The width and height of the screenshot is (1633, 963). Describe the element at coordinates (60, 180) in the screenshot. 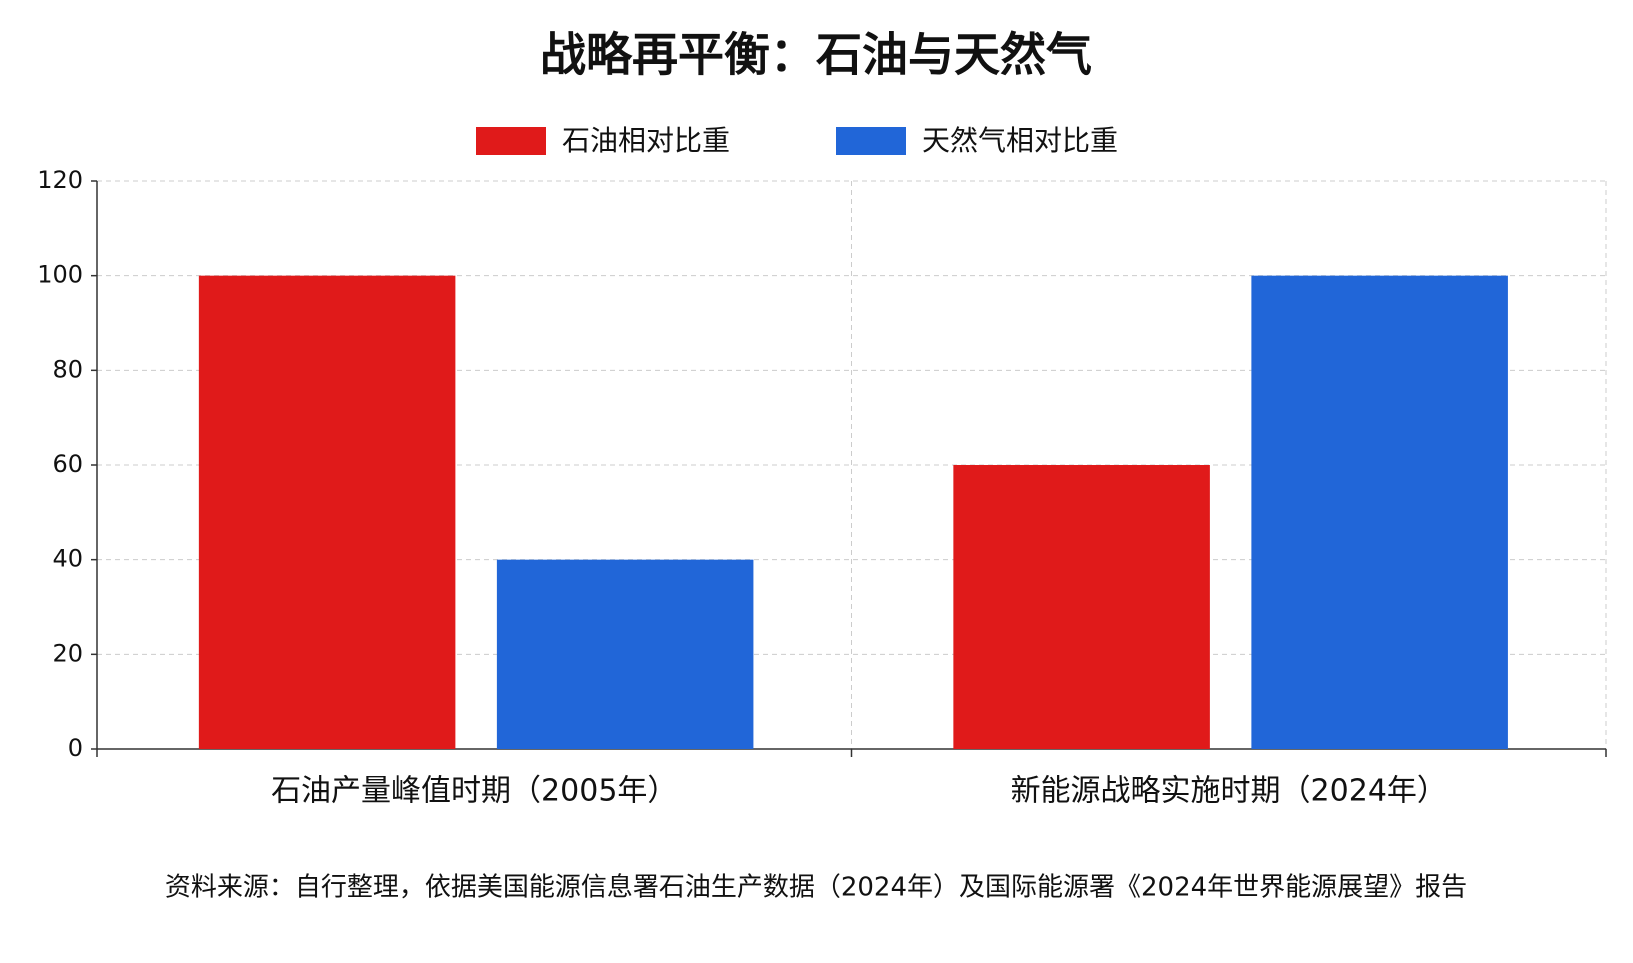

I see `y-tick-label: 120` at that location.